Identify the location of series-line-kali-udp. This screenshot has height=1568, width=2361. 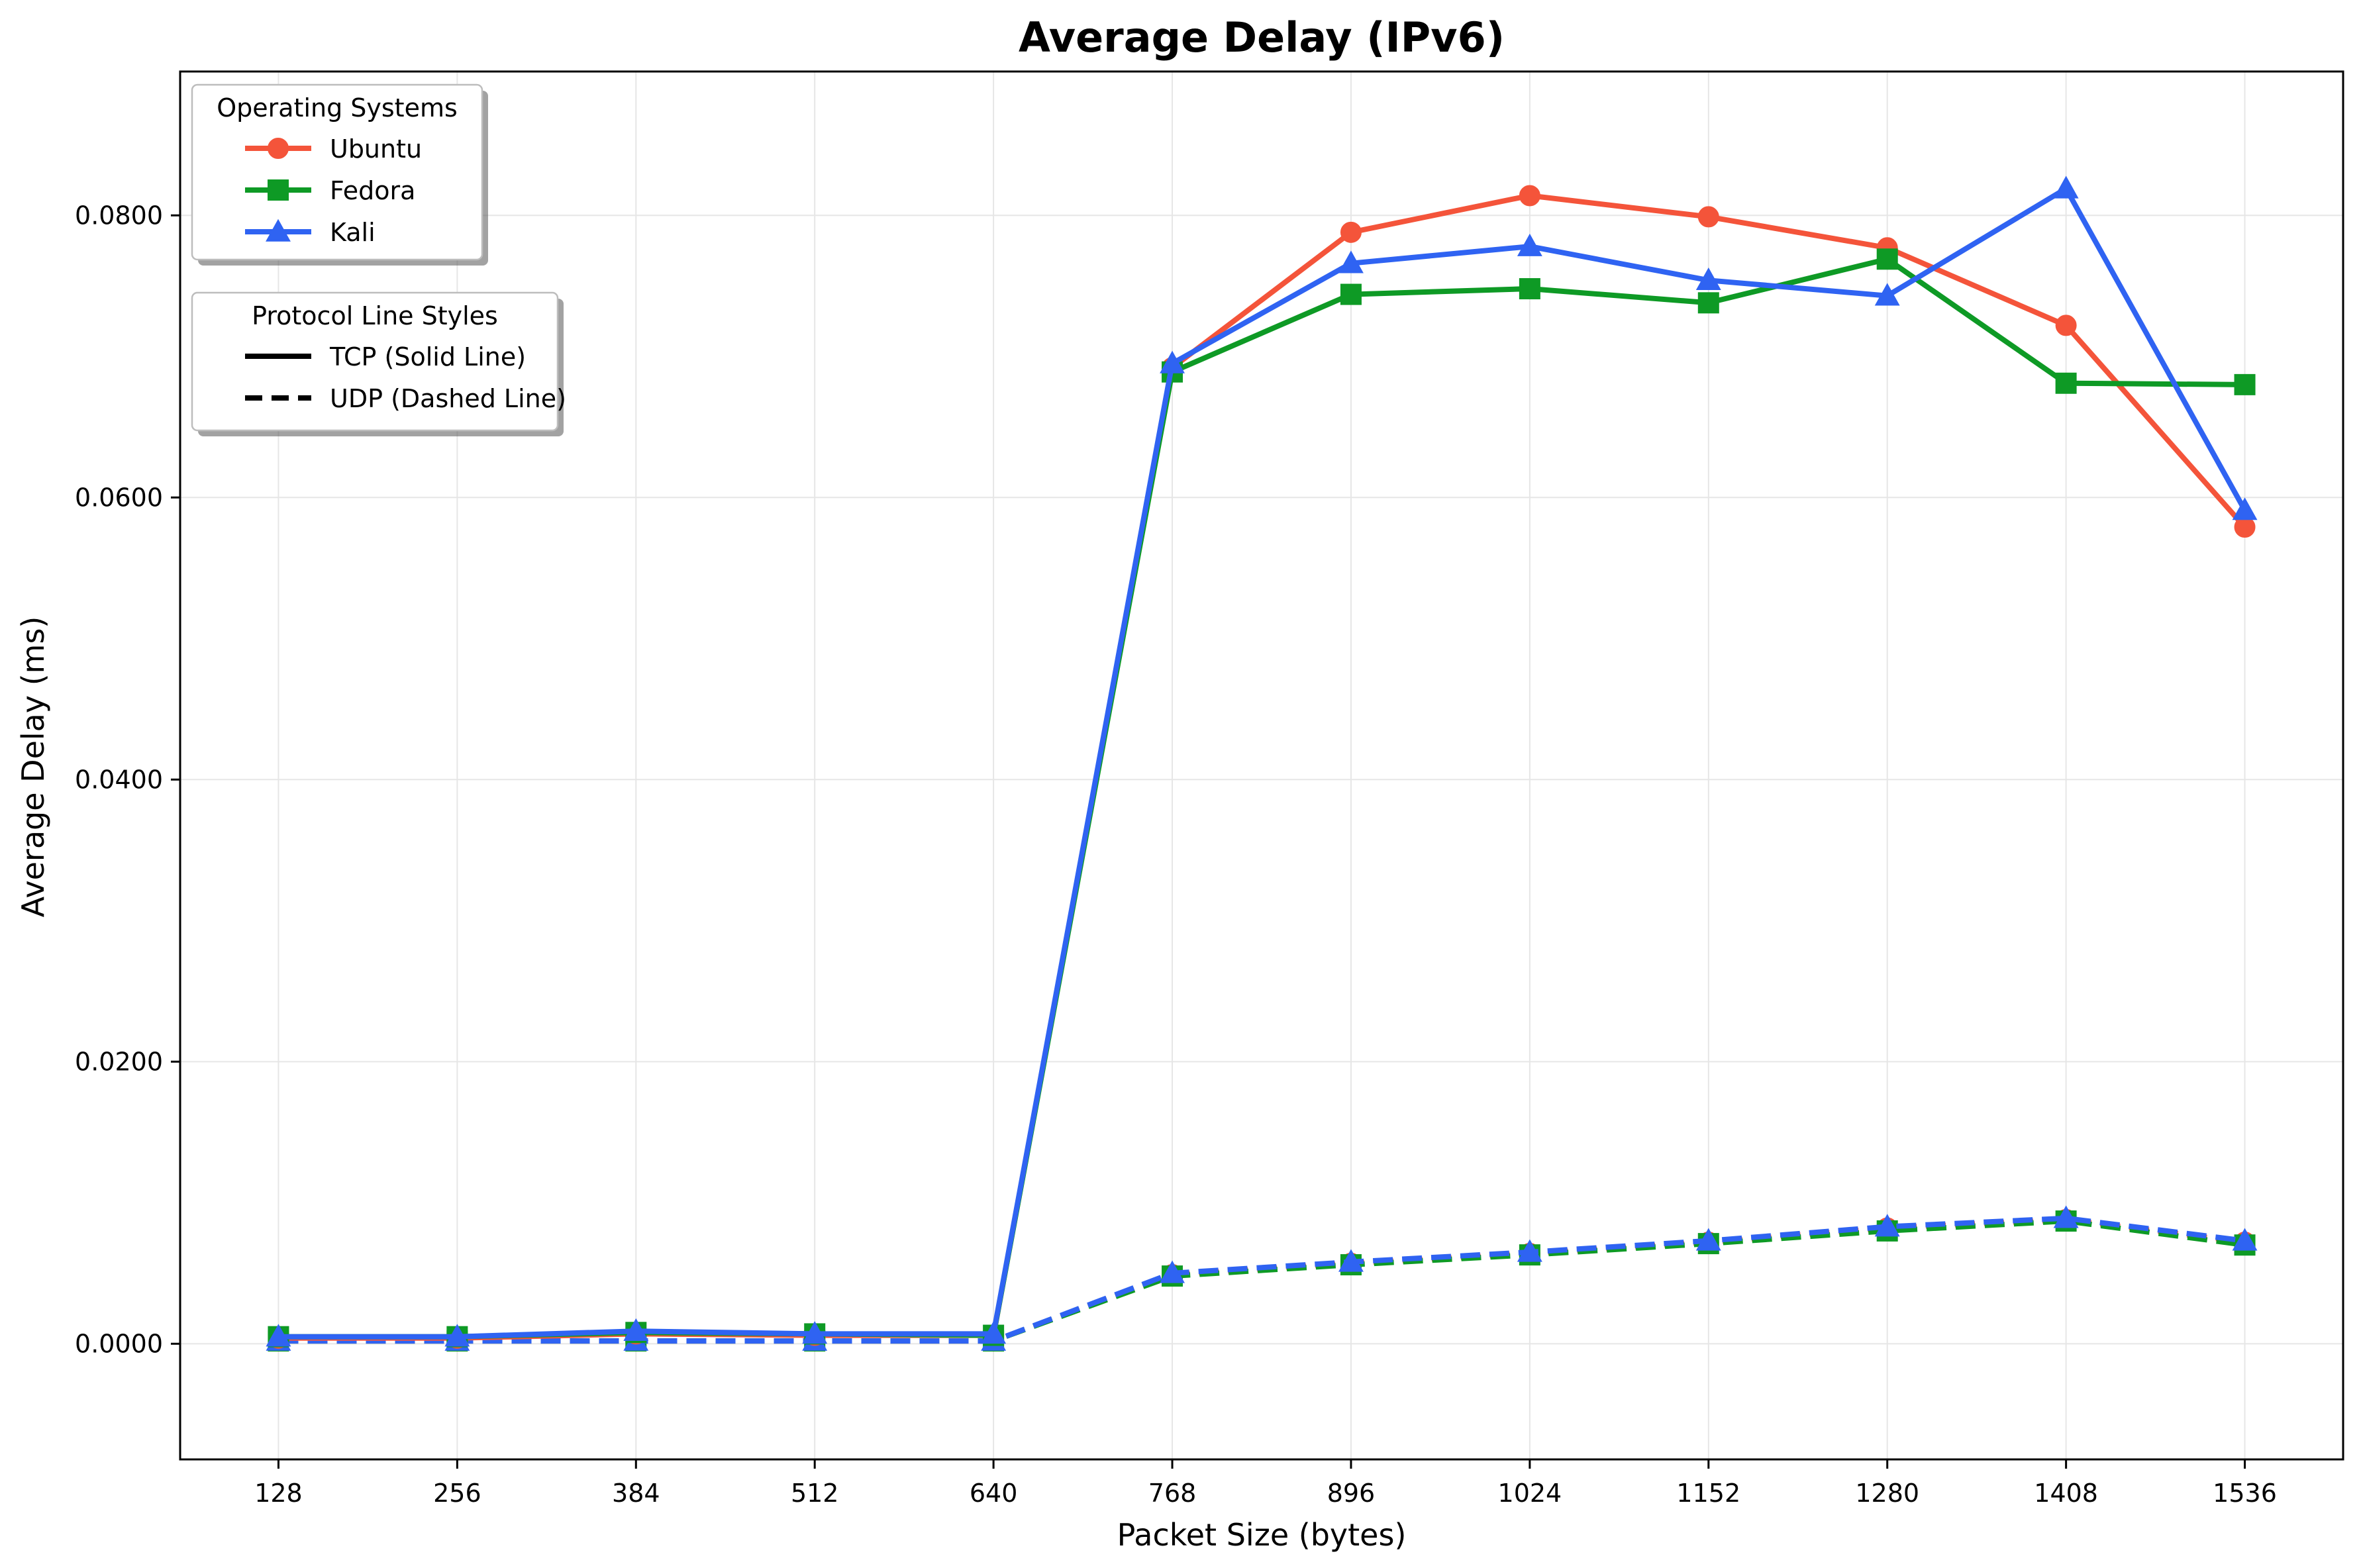
(1261, 1279).